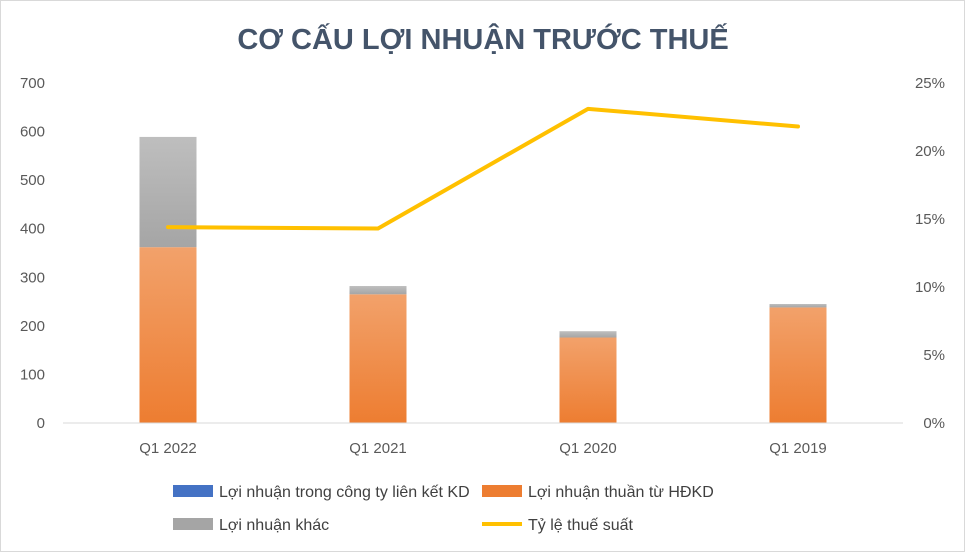 This screenshot has width=965, height=552. What do you see at coordinates (344, 492) in the screenshot?
I see `legend-label: Lợi nhuận trong công ty liên kết KD` at bounding box center [344, 492].